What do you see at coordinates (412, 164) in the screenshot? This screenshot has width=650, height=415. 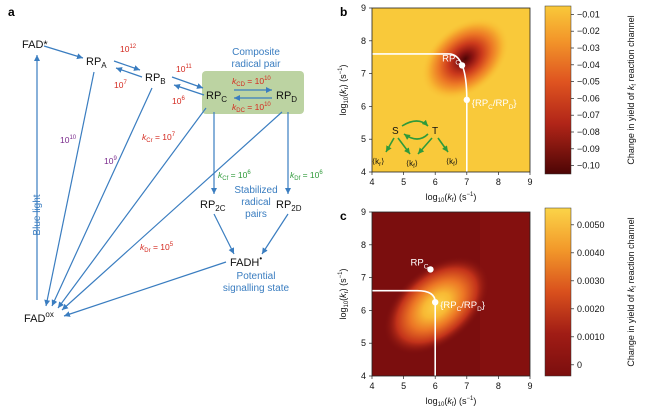 I see `inset-kf-left: ⟨kf⟩` at bounding box center [412, 164].